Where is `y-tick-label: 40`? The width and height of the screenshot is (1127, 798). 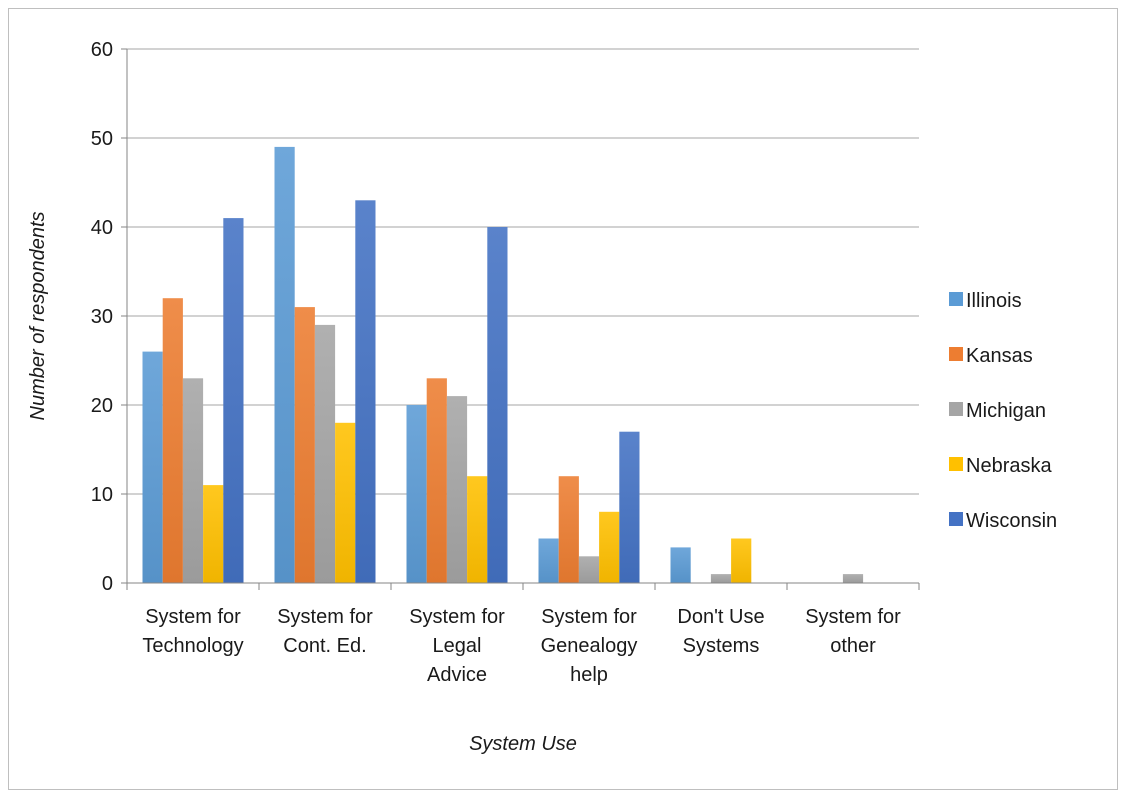
y-tick-label: 40 is located at coordinates (102, 228).